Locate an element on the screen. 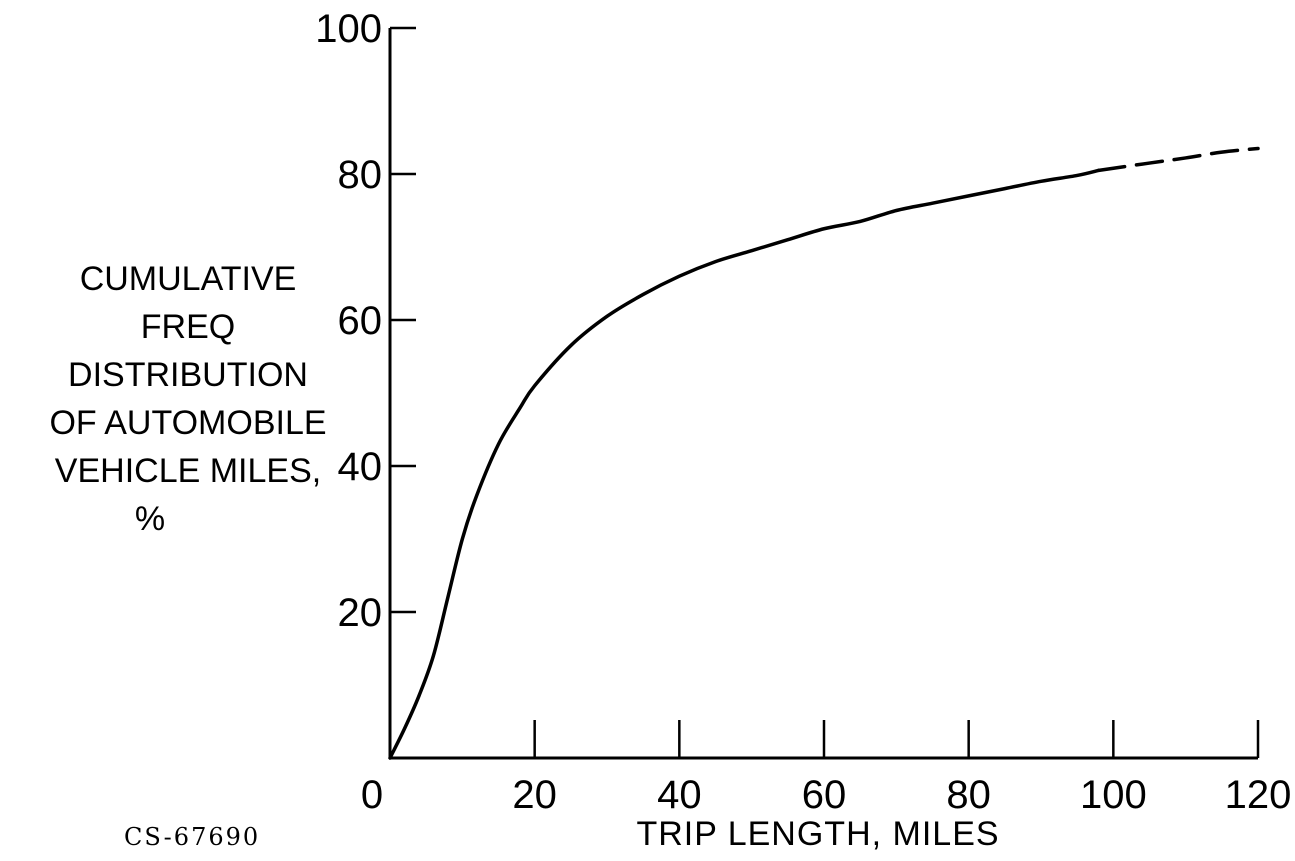 Image resolution: width=1295 pixels, height=861 pixels. y-tick-label: 60 is located at coordinates (360, 321).